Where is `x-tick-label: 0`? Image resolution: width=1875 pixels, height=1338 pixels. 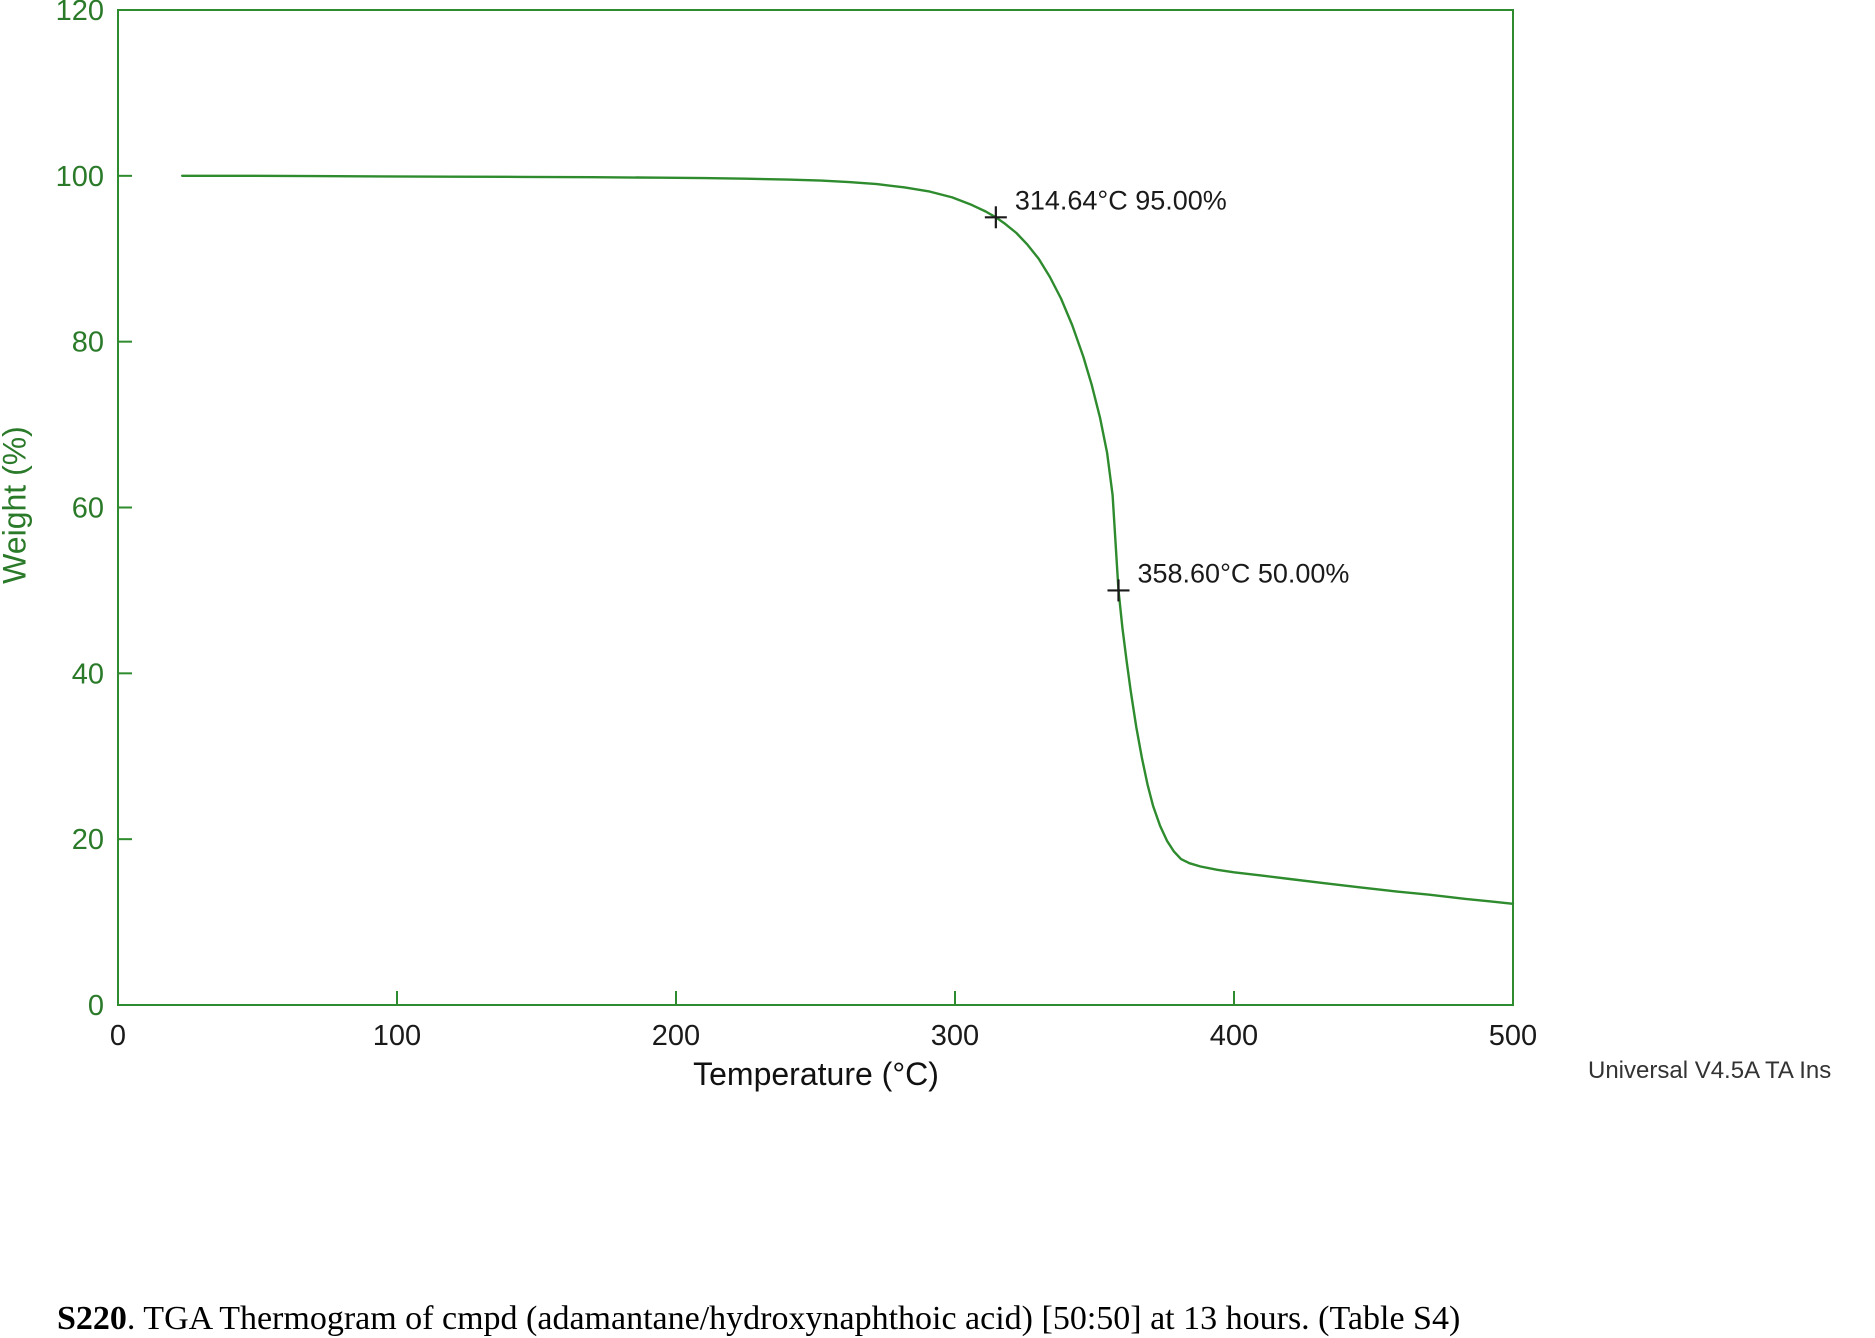 x-tick-label: 0 is located at coordinates (118, 1036).